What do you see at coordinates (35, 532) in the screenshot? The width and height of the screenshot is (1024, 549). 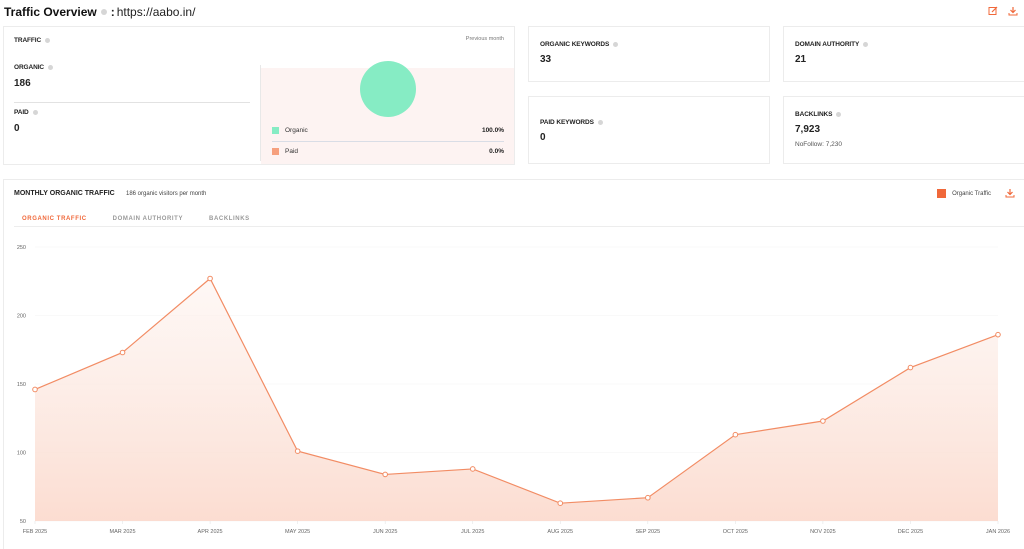 I see `x-tick-label: FEB 2025` at bounding box center [35, 532].